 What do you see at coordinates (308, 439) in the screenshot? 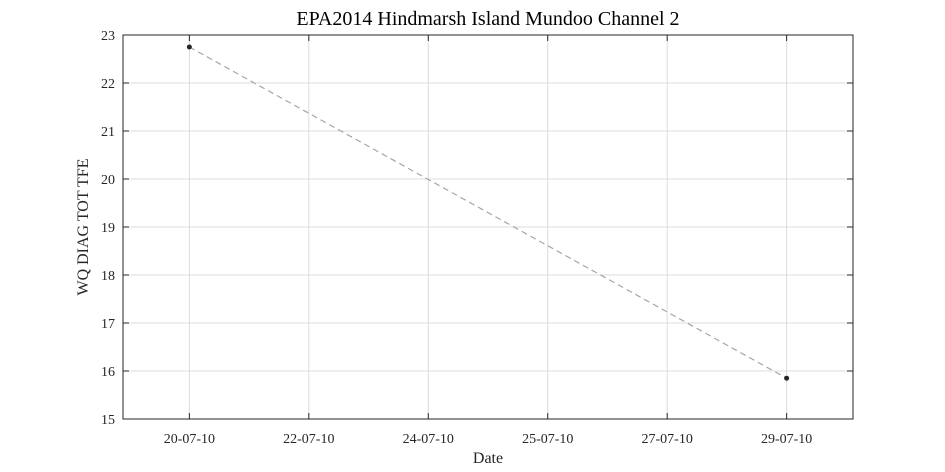
I see `x-tick-label: 22-07-10` at bounding box center [308, 439].